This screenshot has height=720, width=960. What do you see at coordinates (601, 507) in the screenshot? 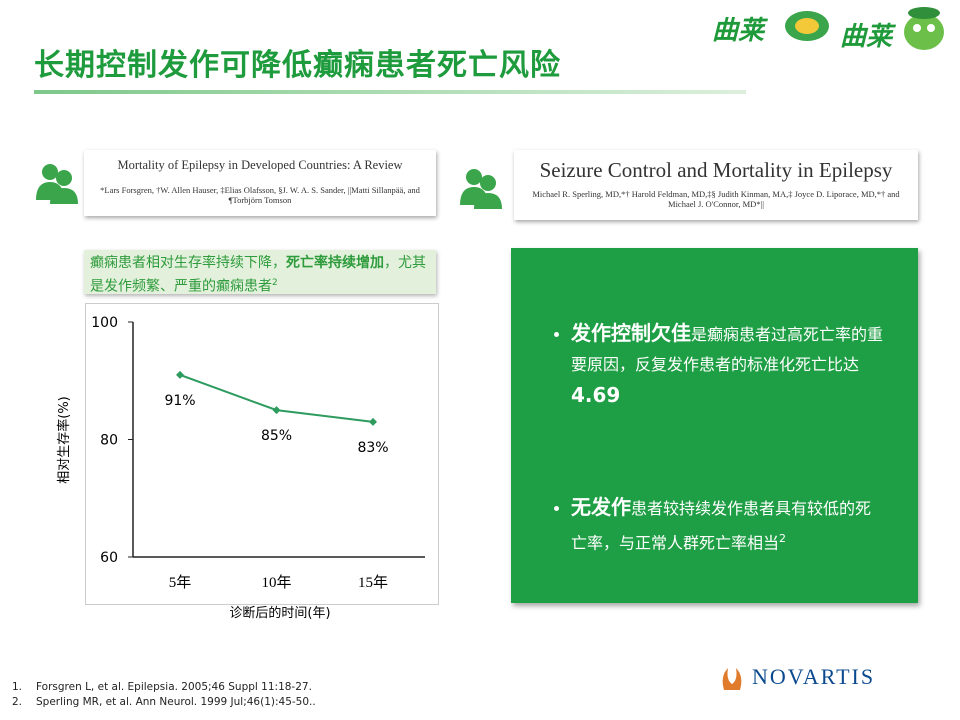
I see `bullet-bold: 无发作` at bounding box center [601, 507].